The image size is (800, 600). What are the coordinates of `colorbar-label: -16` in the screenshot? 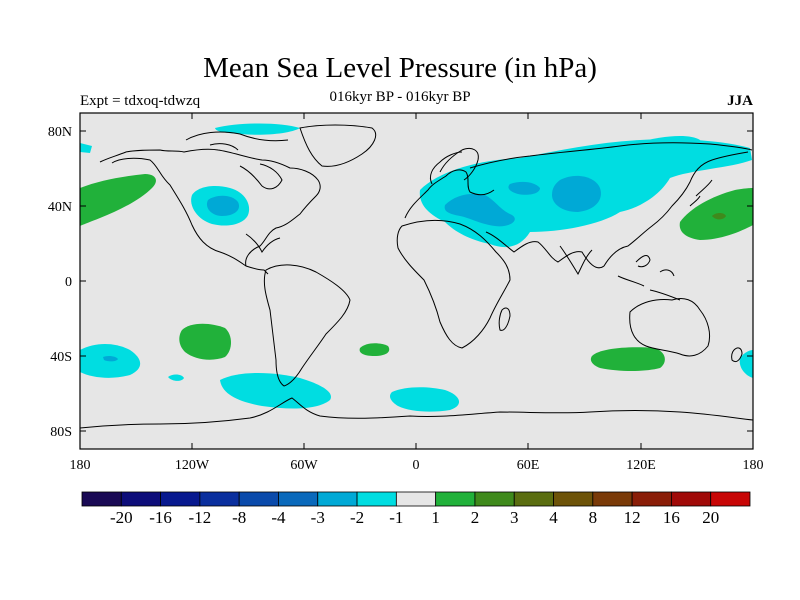 It's located at (160, 517).